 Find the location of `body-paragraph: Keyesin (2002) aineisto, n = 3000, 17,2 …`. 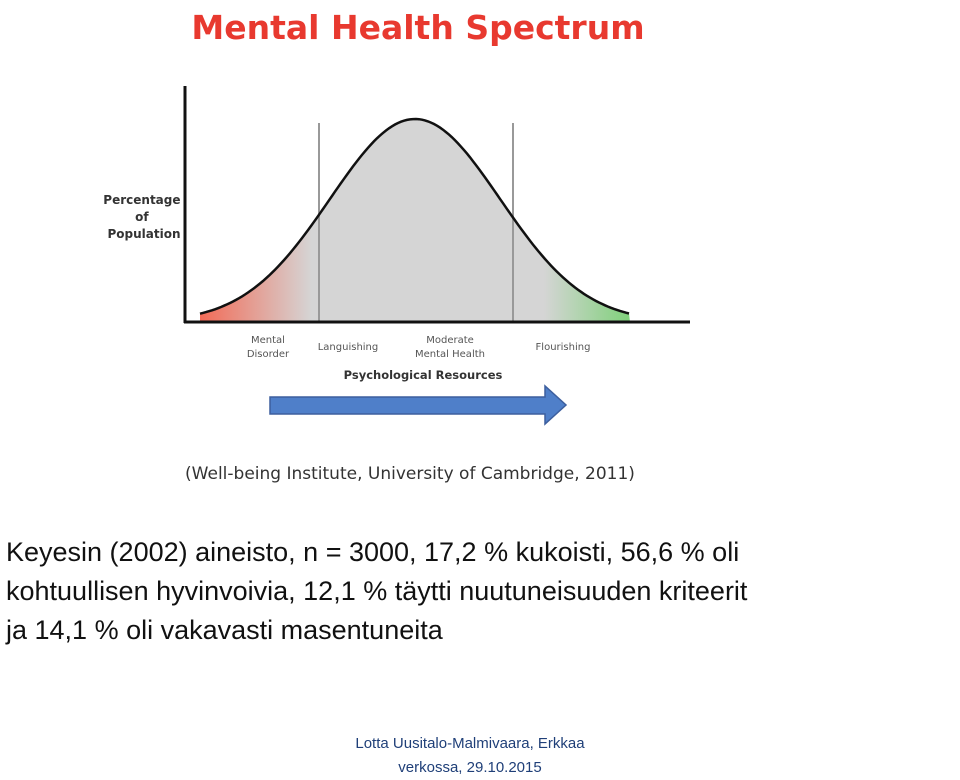

body-paragraph: Keyesin (2002) aineisto, n = 3000, 17,2 … is located at coordinates (481, 591).